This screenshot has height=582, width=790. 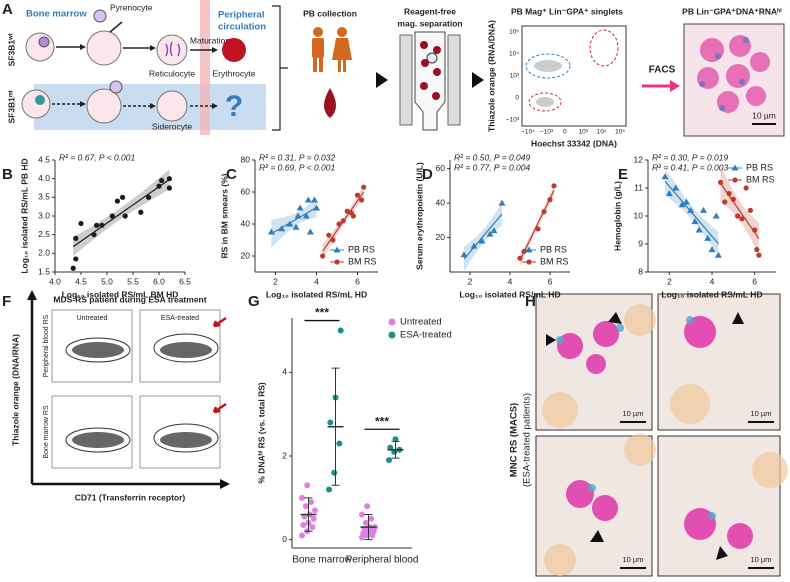 I want to click on label: SF3B1ʷᵗ, so click(x=11, y=49).